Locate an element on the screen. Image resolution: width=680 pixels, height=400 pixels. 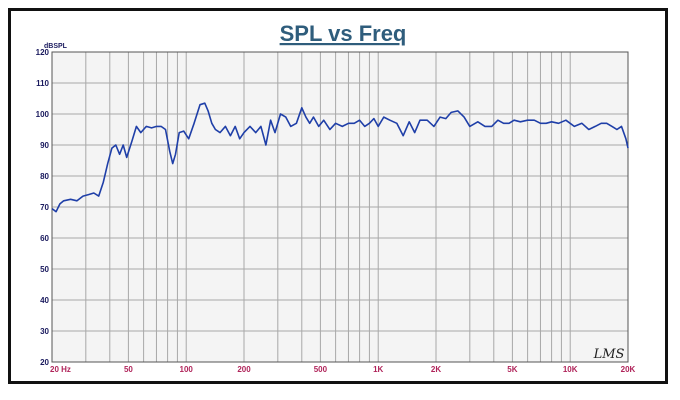
y-axis-unit-label: dBSPL is located at coordinates (56, 46).